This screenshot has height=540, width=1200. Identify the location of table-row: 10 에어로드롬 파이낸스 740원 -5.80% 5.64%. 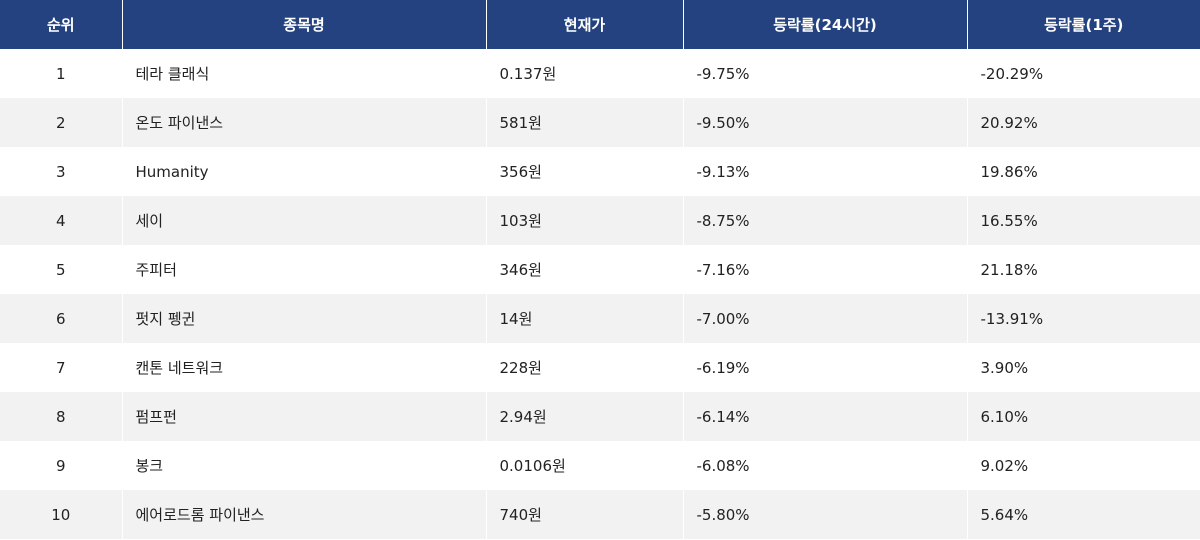
(600, 514).